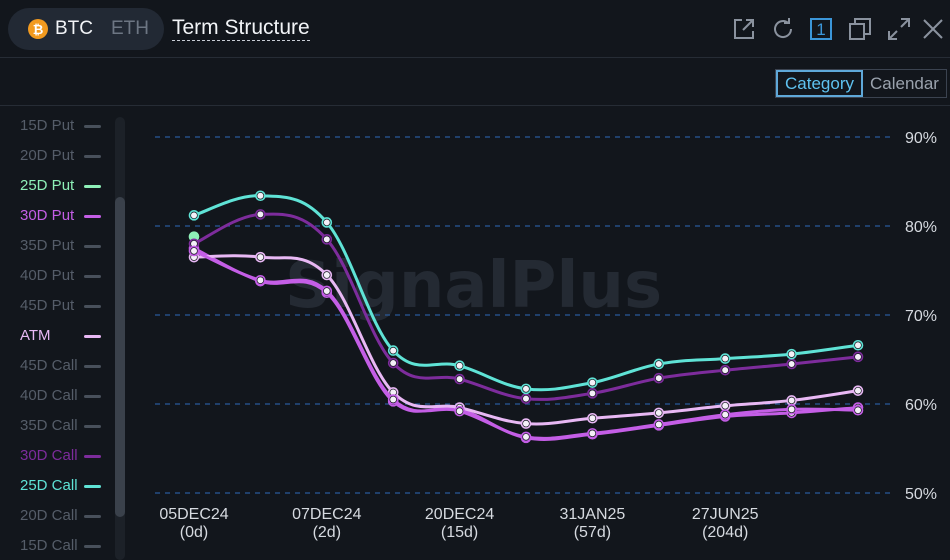 The height and width of the screenshot is (560, 950). I want to click on one-icon: 1, so click(821, 29).